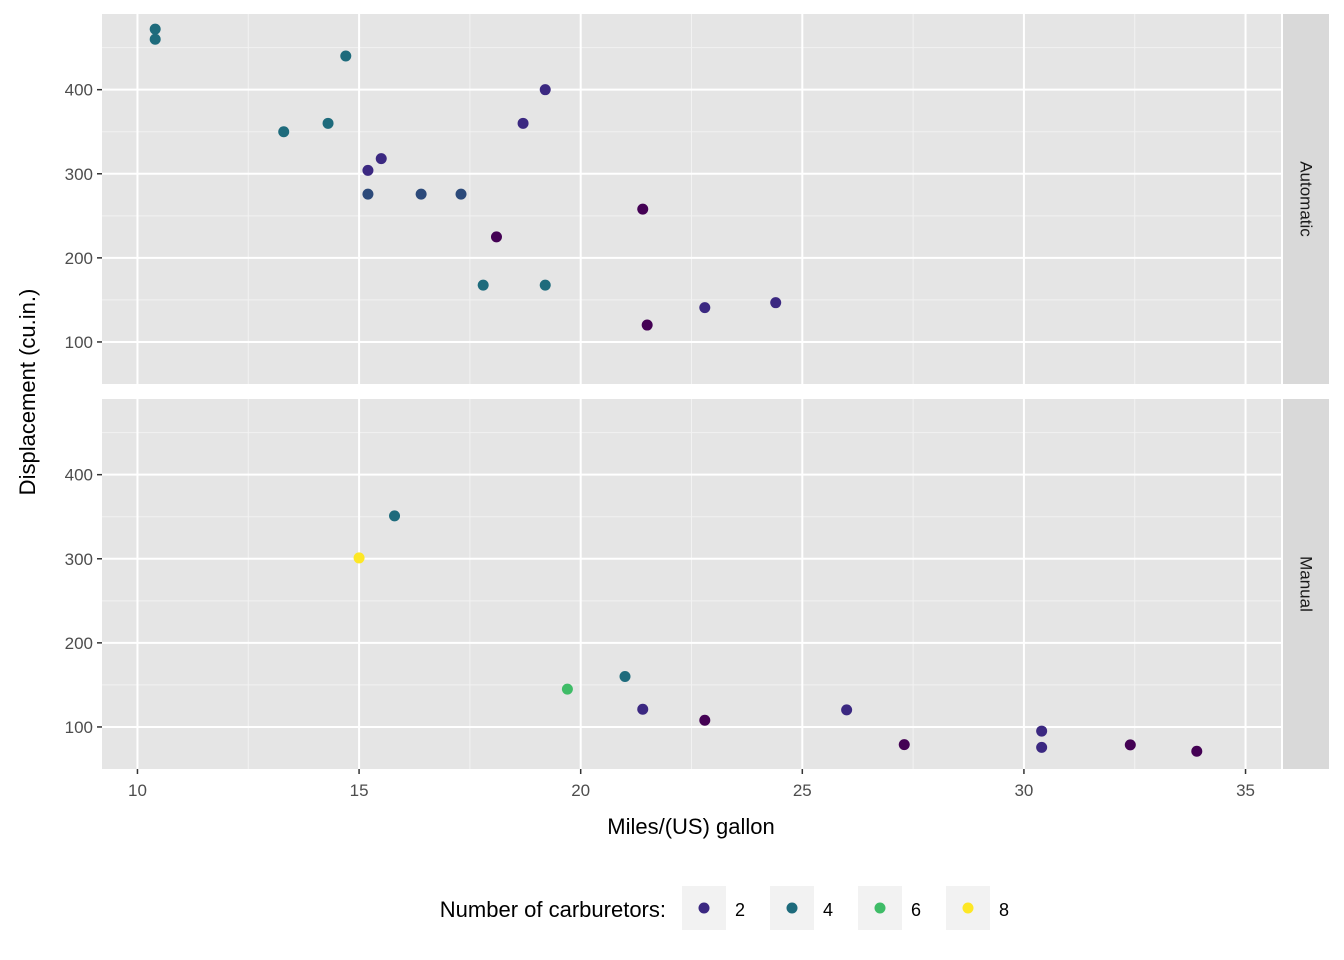  What do you see at coordinates (828, 910) in the screenshot?
I see `legend-label: 4` at bounding box center [828, 910].